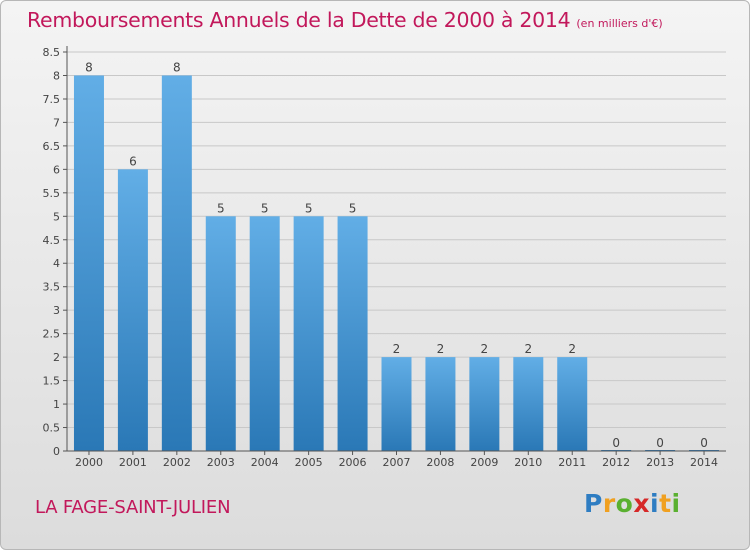 This screenshot has width=750, height=550. I want to click on y-tick-label: 1.5, so click(52, 381).